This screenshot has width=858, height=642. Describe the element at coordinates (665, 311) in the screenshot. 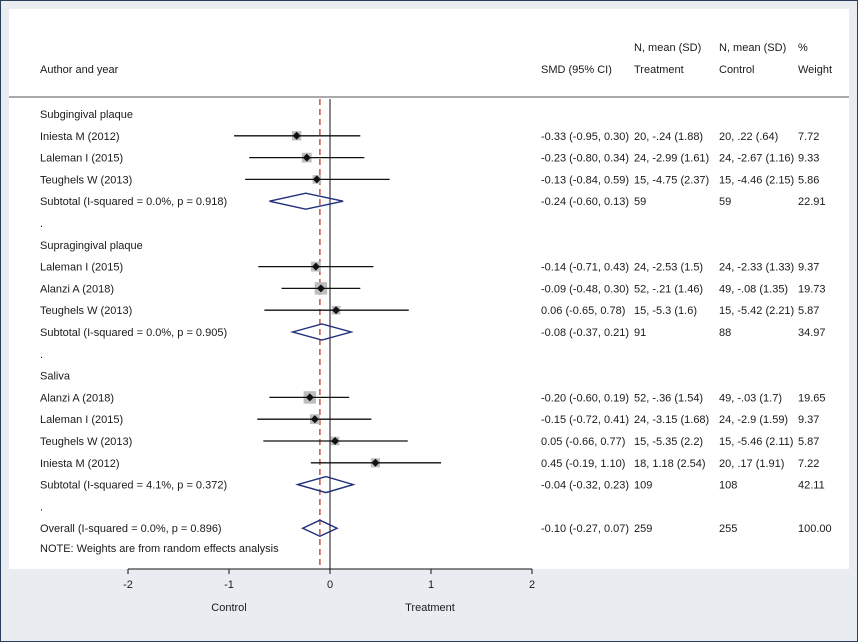

I see `treatment-value: 15, -5.3 (1.6)` at that location.